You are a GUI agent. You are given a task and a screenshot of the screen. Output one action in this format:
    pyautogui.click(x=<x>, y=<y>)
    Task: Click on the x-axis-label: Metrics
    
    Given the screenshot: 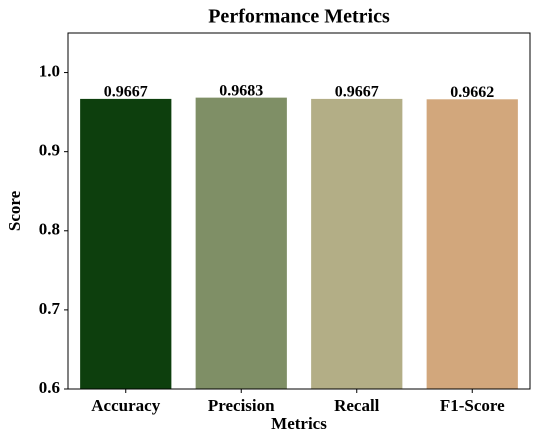 What is the action you would take?
    pyautogui.click(x=299, y=423)
    